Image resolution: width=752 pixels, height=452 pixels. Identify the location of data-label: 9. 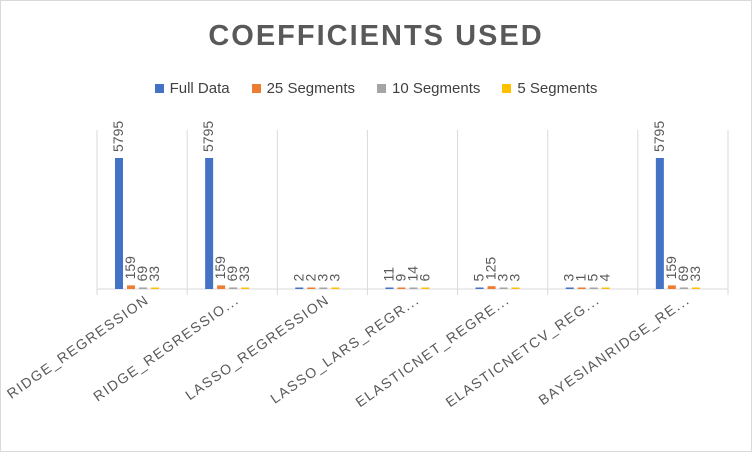
(400, 278).